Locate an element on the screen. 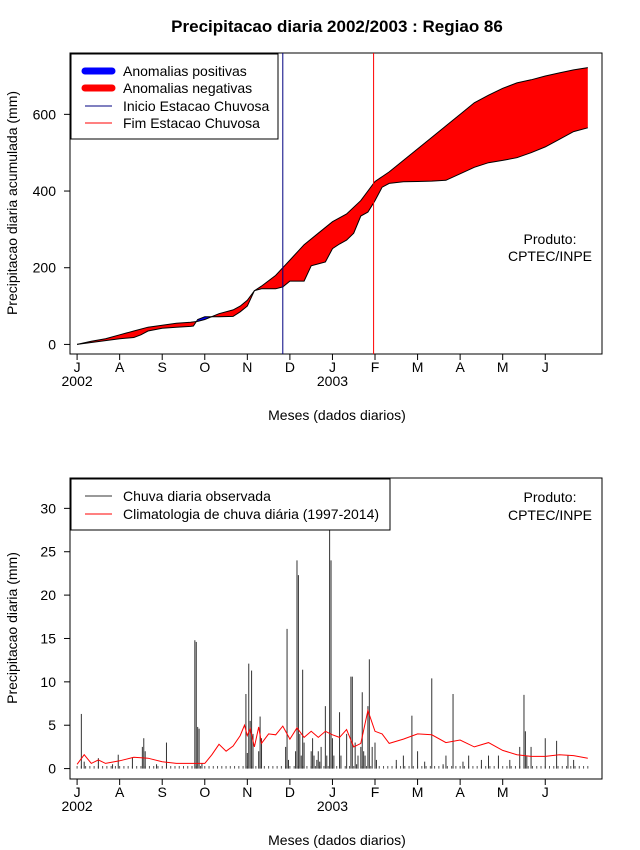 The image size is (640, 850). climatology-line-group is located at coordinates (332, 736).